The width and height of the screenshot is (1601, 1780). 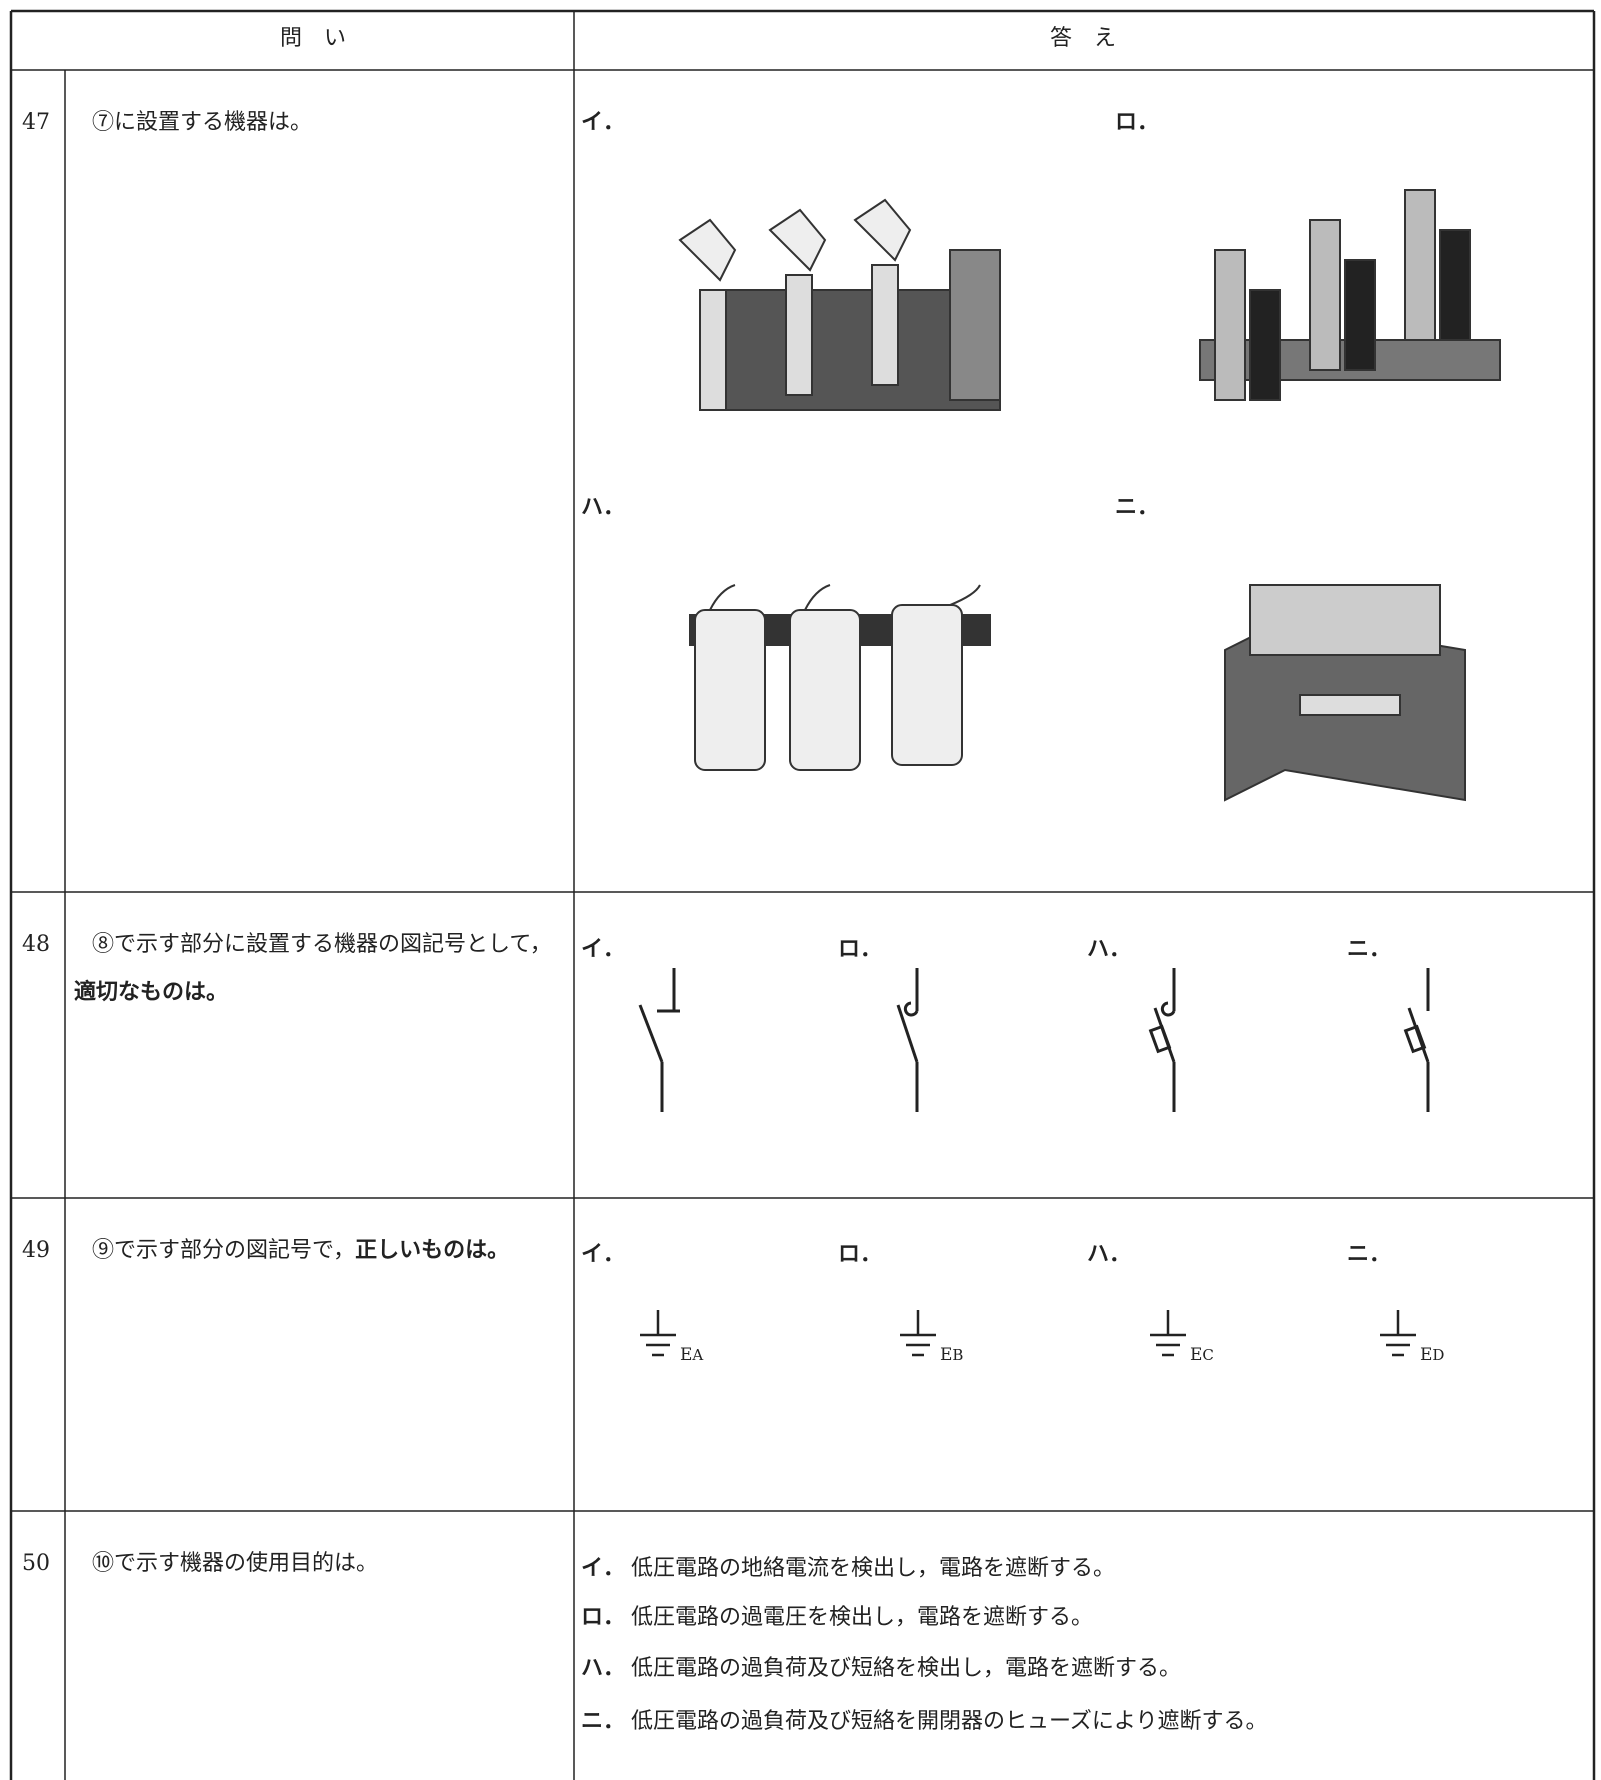 I want to click on symbol-label: EB, so click(x=951, y=1355).